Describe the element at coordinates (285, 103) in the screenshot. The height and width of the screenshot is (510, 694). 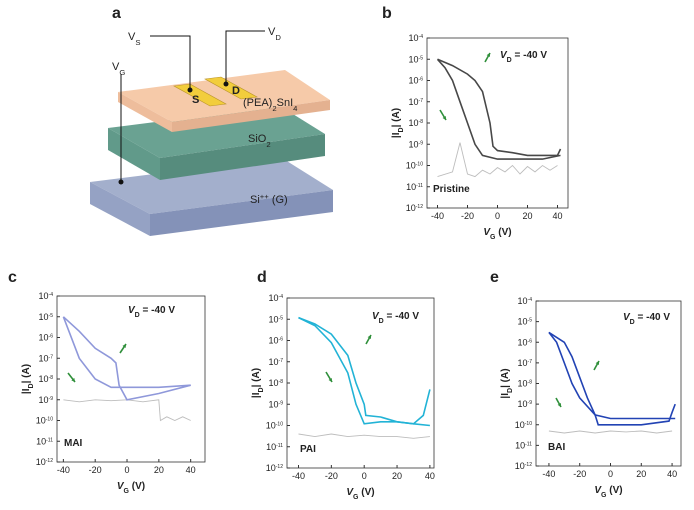
I see `text-part: SnI` at that location.